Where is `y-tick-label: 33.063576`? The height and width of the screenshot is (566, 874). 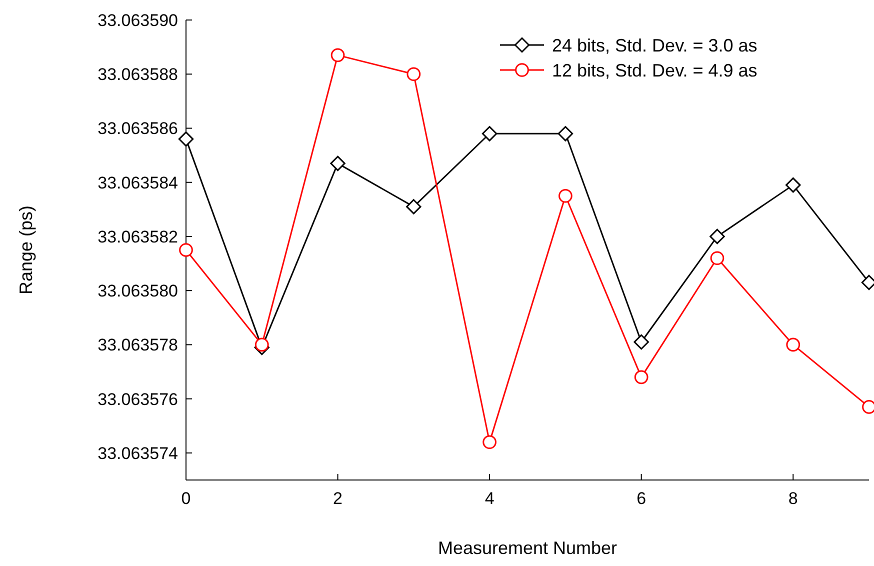 y-tick-label: 33.063576 is located at coordinates (138, 399).